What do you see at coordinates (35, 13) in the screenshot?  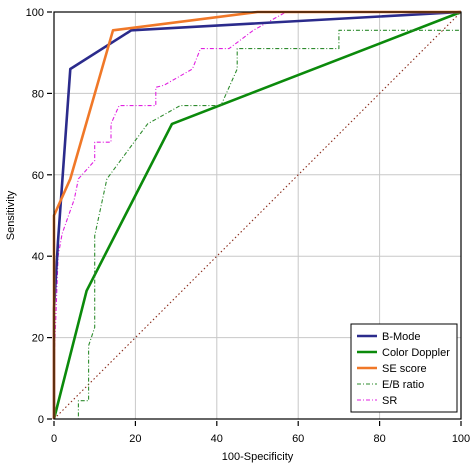 I see `y-tick-label-5: 100` at bounding box center [35, 13].